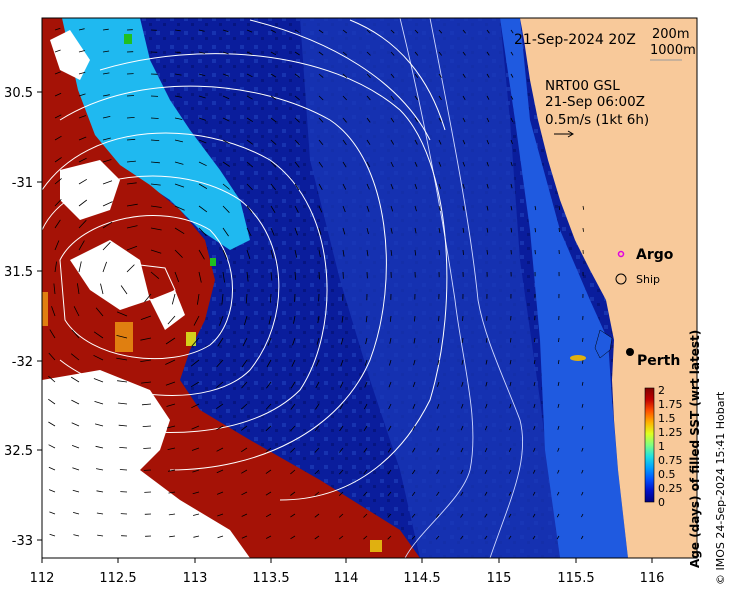 This screenshot has height=592, width=740. What do you see at coordinates (720, 488) in the screenshot?
I see `credit-label: © IMOS 24-Sep-2024 15:41 Hobart` at bounding box center [720, 488].